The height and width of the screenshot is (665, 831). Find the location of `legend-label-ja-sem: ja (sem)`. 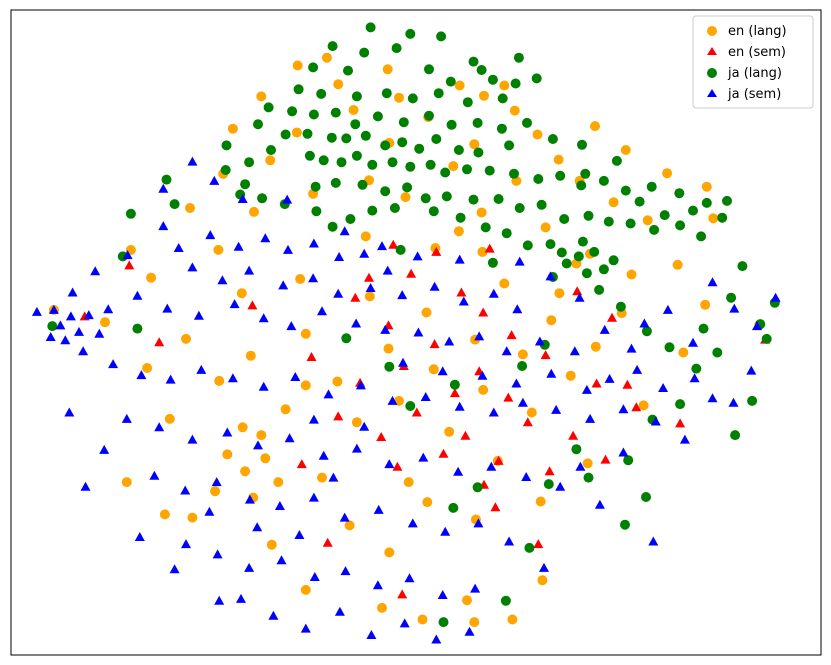

legend-label-ja-sem: ja (sem) is located at coordinates (754, 94).